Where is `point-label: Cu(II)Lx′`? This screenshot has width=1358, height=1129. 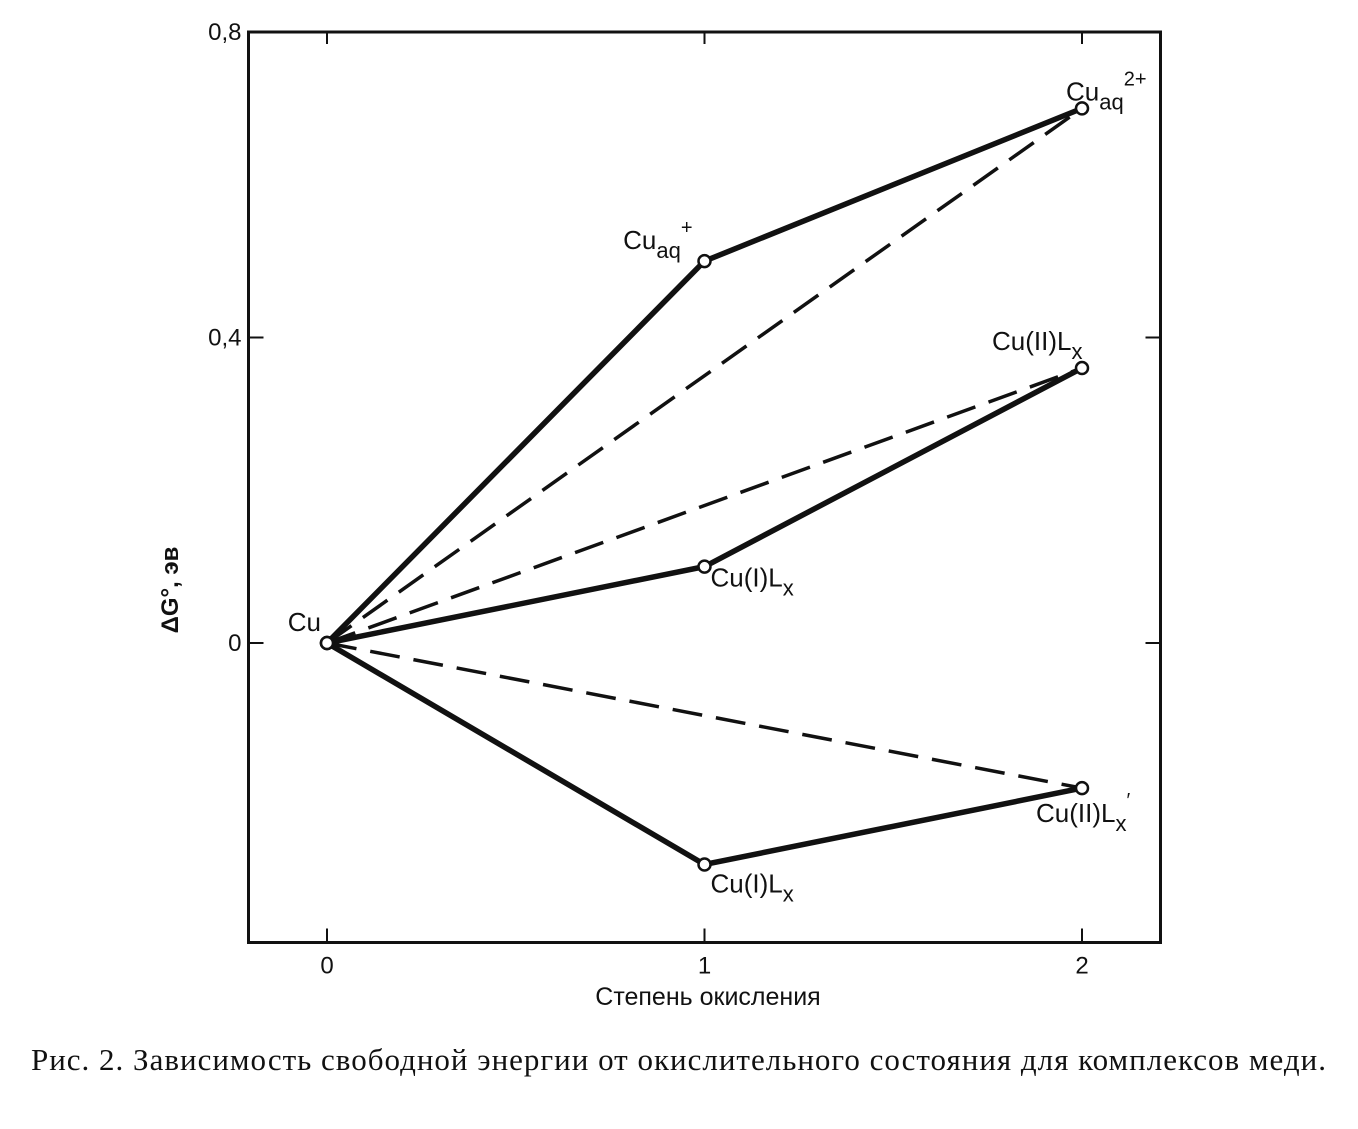 point-label: Cu(II)Lx′ is located at coordinates (1083, 813).